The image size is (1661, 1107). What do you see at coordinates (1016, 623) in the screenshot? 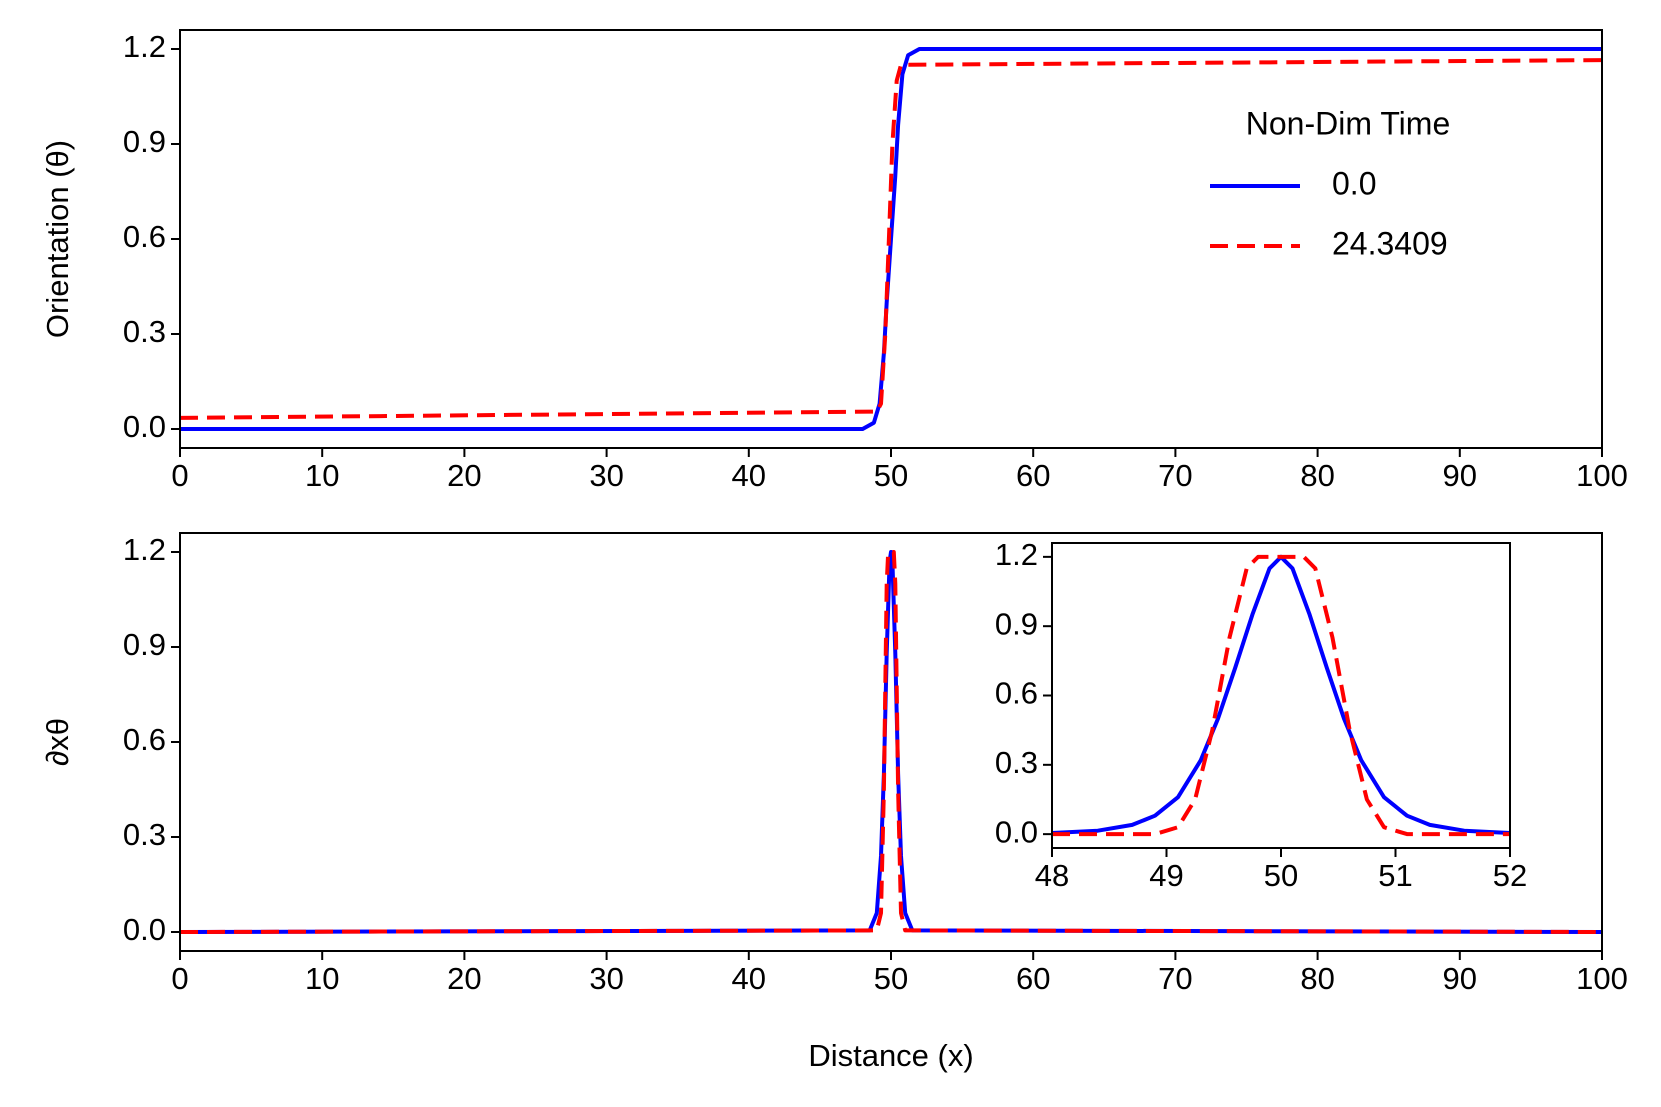
I see `inset-y-tick-label: 0.9` at bounding box center [1016, 623].